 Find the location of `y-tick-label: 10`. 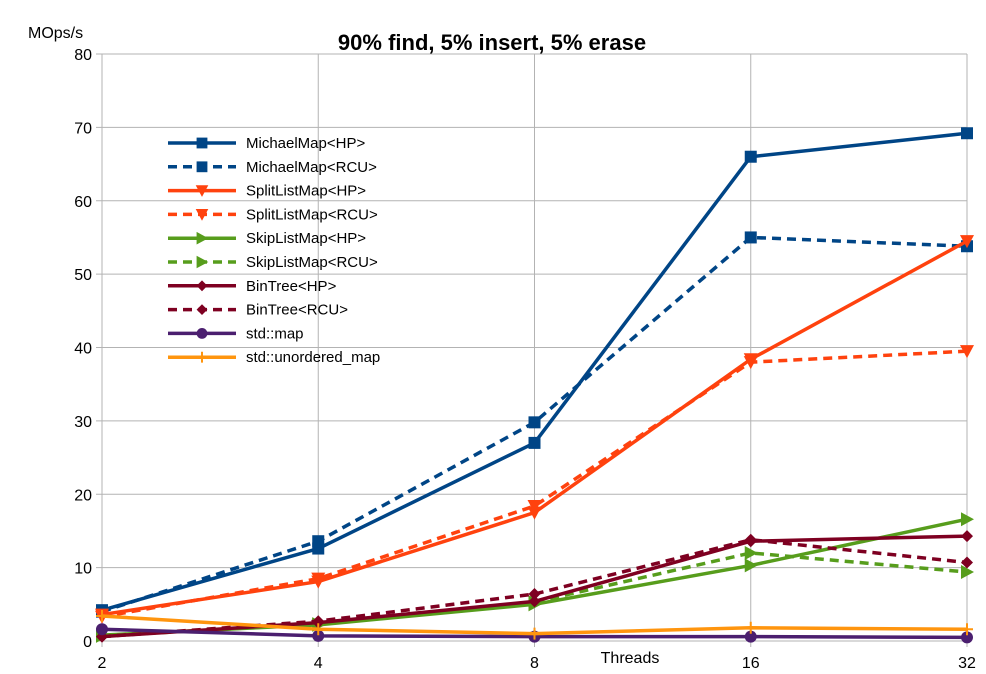

y-tick-label: 10 is located at coordinates (83, 569).